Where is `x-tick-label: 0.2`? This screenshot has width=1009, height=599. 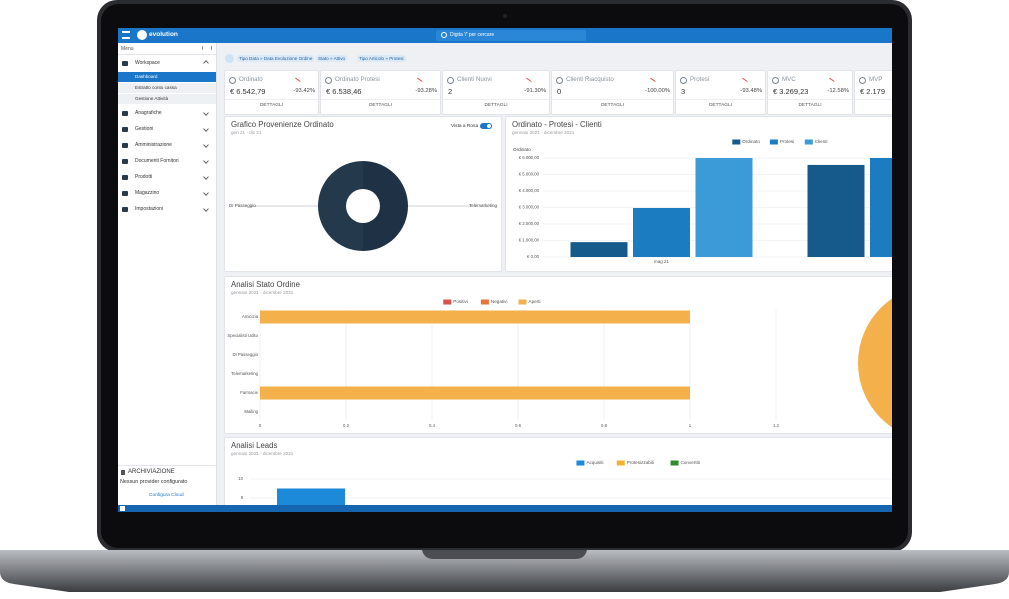 x-tick-label: 0.2 is located at coordinates (346, 425).